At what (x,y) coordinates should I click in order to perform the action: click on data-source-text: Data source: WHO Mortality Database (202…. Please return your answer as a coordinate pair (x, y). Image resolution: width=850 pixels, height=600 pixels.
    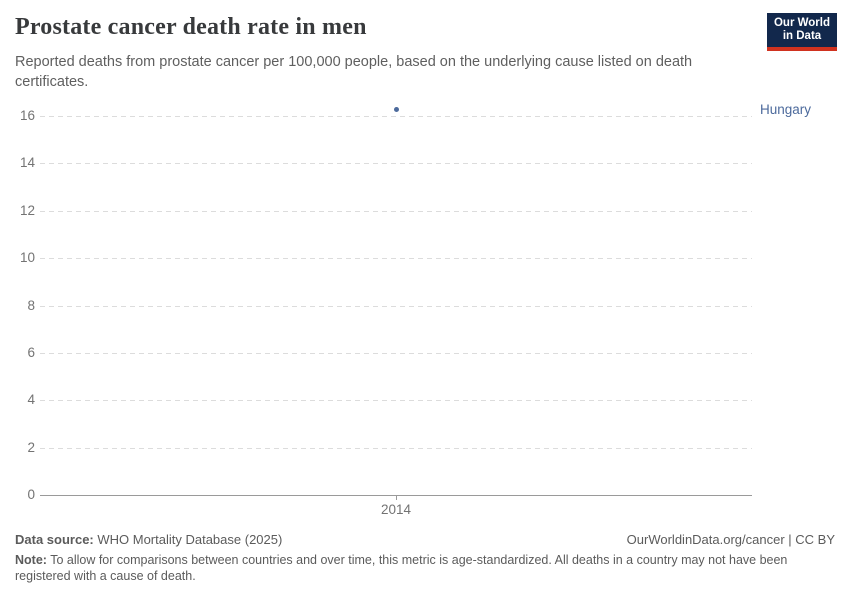
    Looking at the image, I should click on (148, 539).